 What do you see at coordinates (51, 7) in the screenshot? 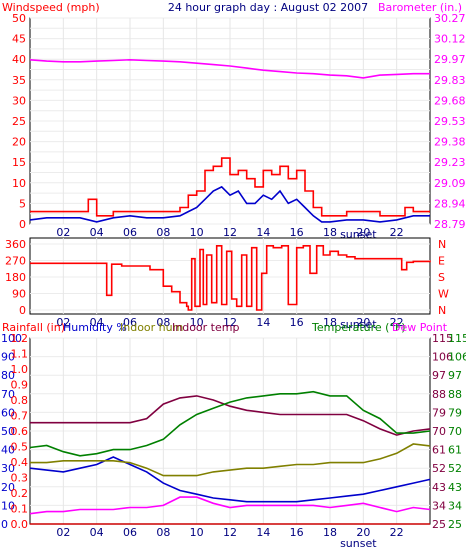
I see `wind-axis-label: Windspeed (mph)` at bounding box center [51, 7].